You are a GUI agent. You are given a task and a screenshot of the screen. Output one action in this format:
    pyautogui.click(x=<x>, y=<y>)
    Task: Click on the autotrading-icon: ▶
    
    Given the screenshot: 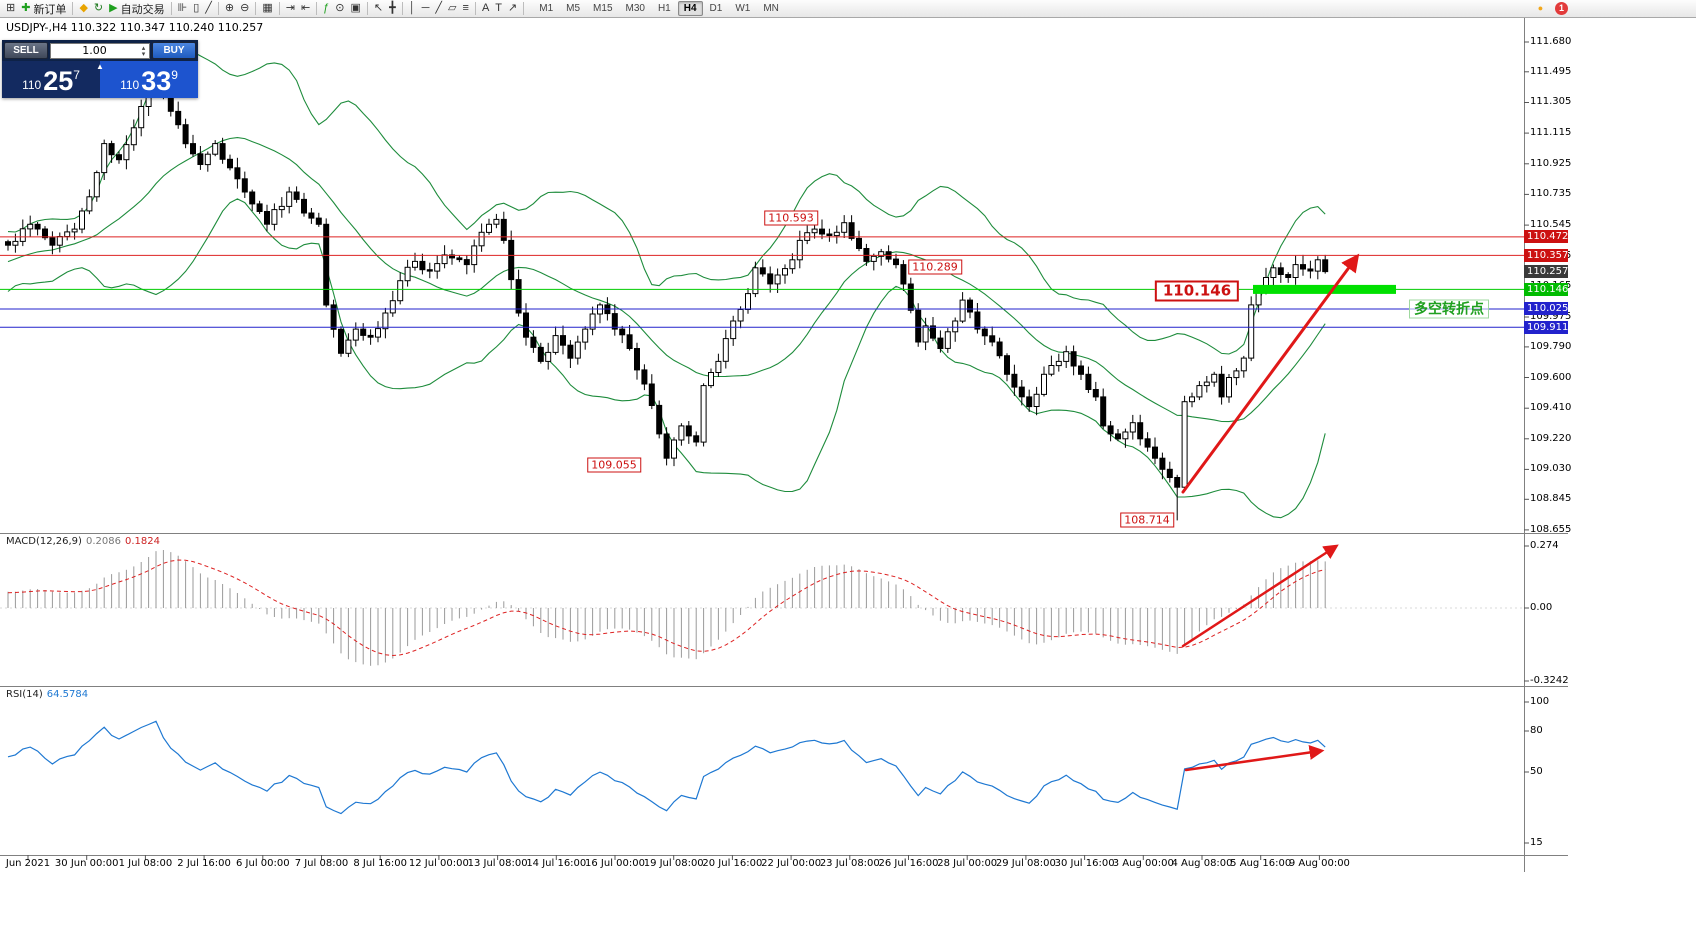 What is the action you would take?
    pyautogui.click(x=113, y=8)
    